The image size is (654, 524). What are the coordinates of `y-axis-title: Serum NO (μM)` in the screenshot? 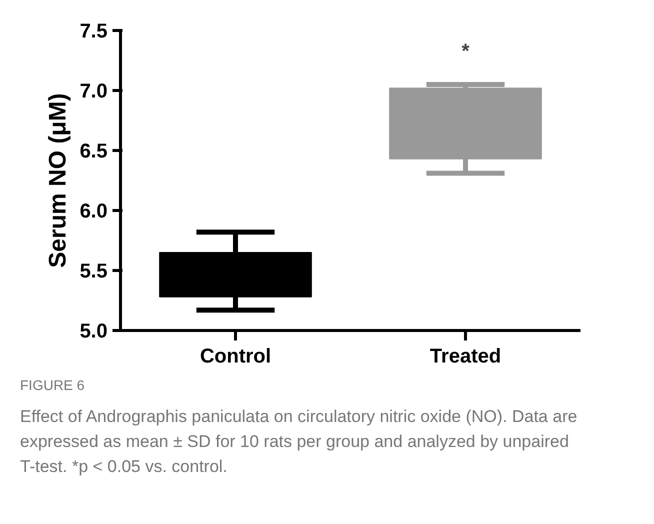 It's located at (58, 180).